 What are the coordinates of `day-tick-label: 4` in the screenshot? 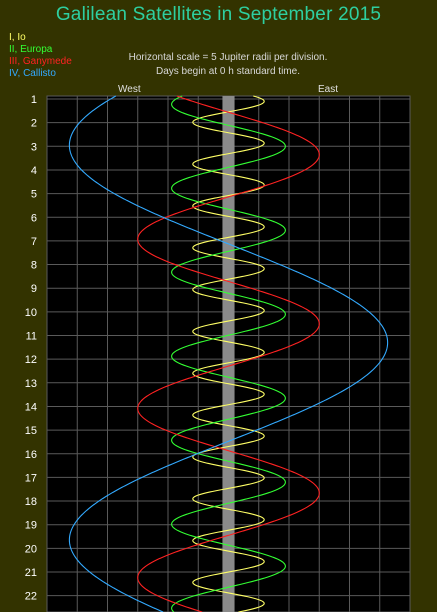 It's located at (34, 171).